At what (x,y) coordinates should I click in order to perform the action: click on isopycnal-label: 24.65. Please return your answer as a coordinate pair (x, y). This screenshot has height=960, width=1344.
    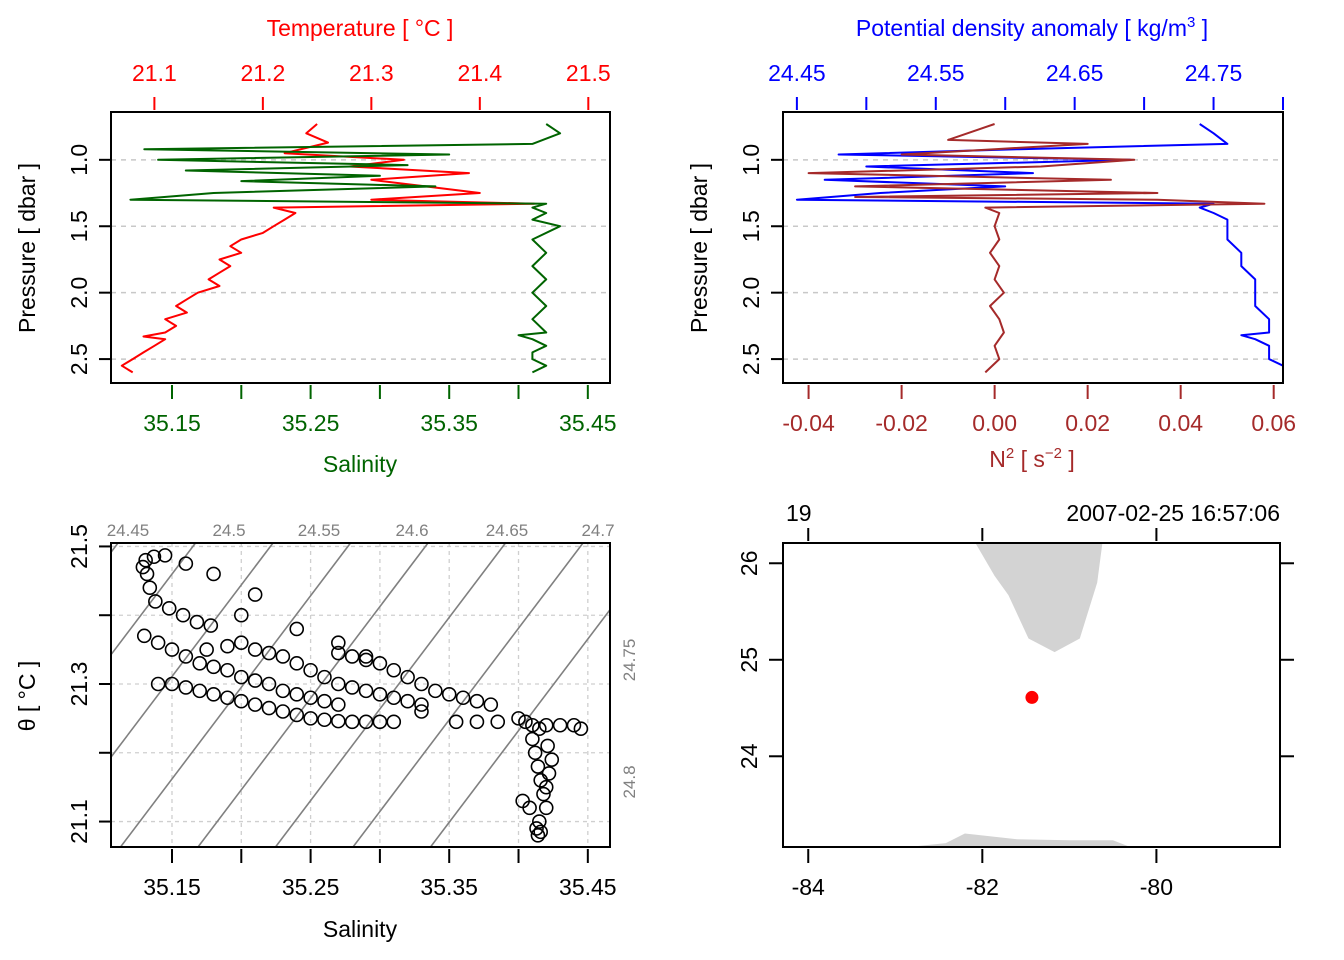
    Looking at the image, I should click on (507, 530).